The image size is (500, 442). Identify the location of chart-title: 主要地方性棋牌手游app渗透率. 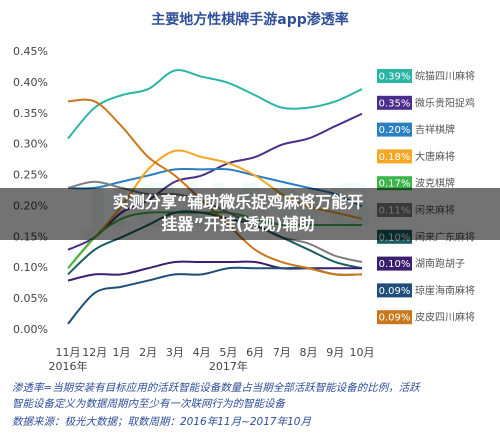
(250, 19).